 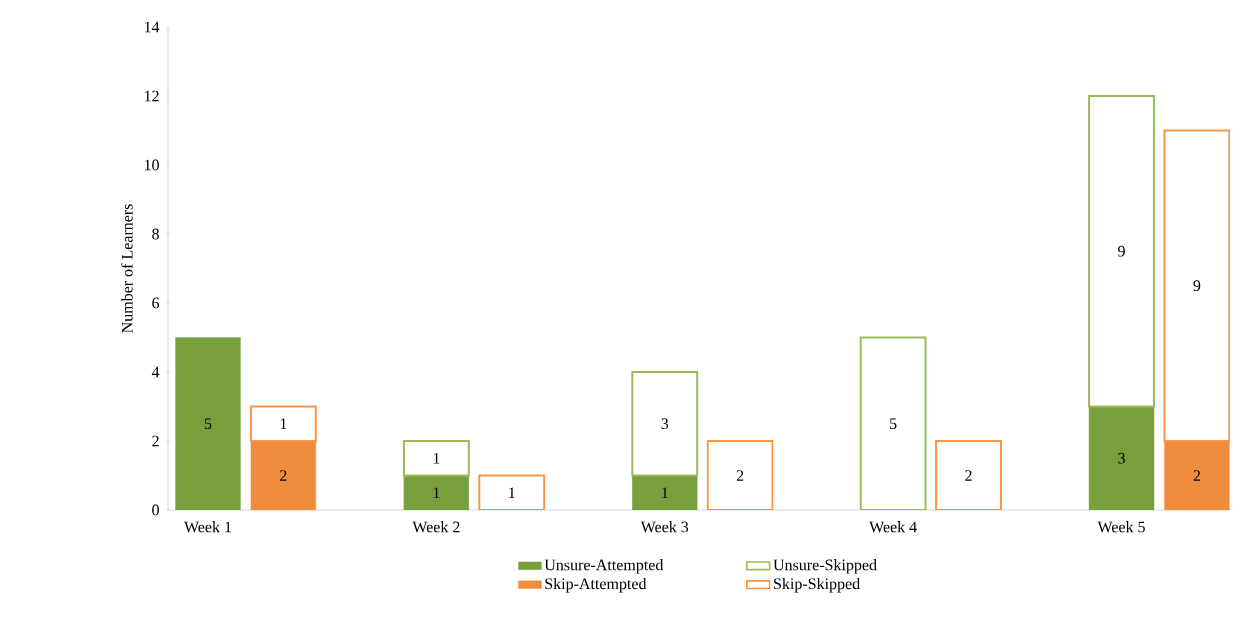 I want to click on legend-label: Unsure-Attempted, so click(x=604, y=566).